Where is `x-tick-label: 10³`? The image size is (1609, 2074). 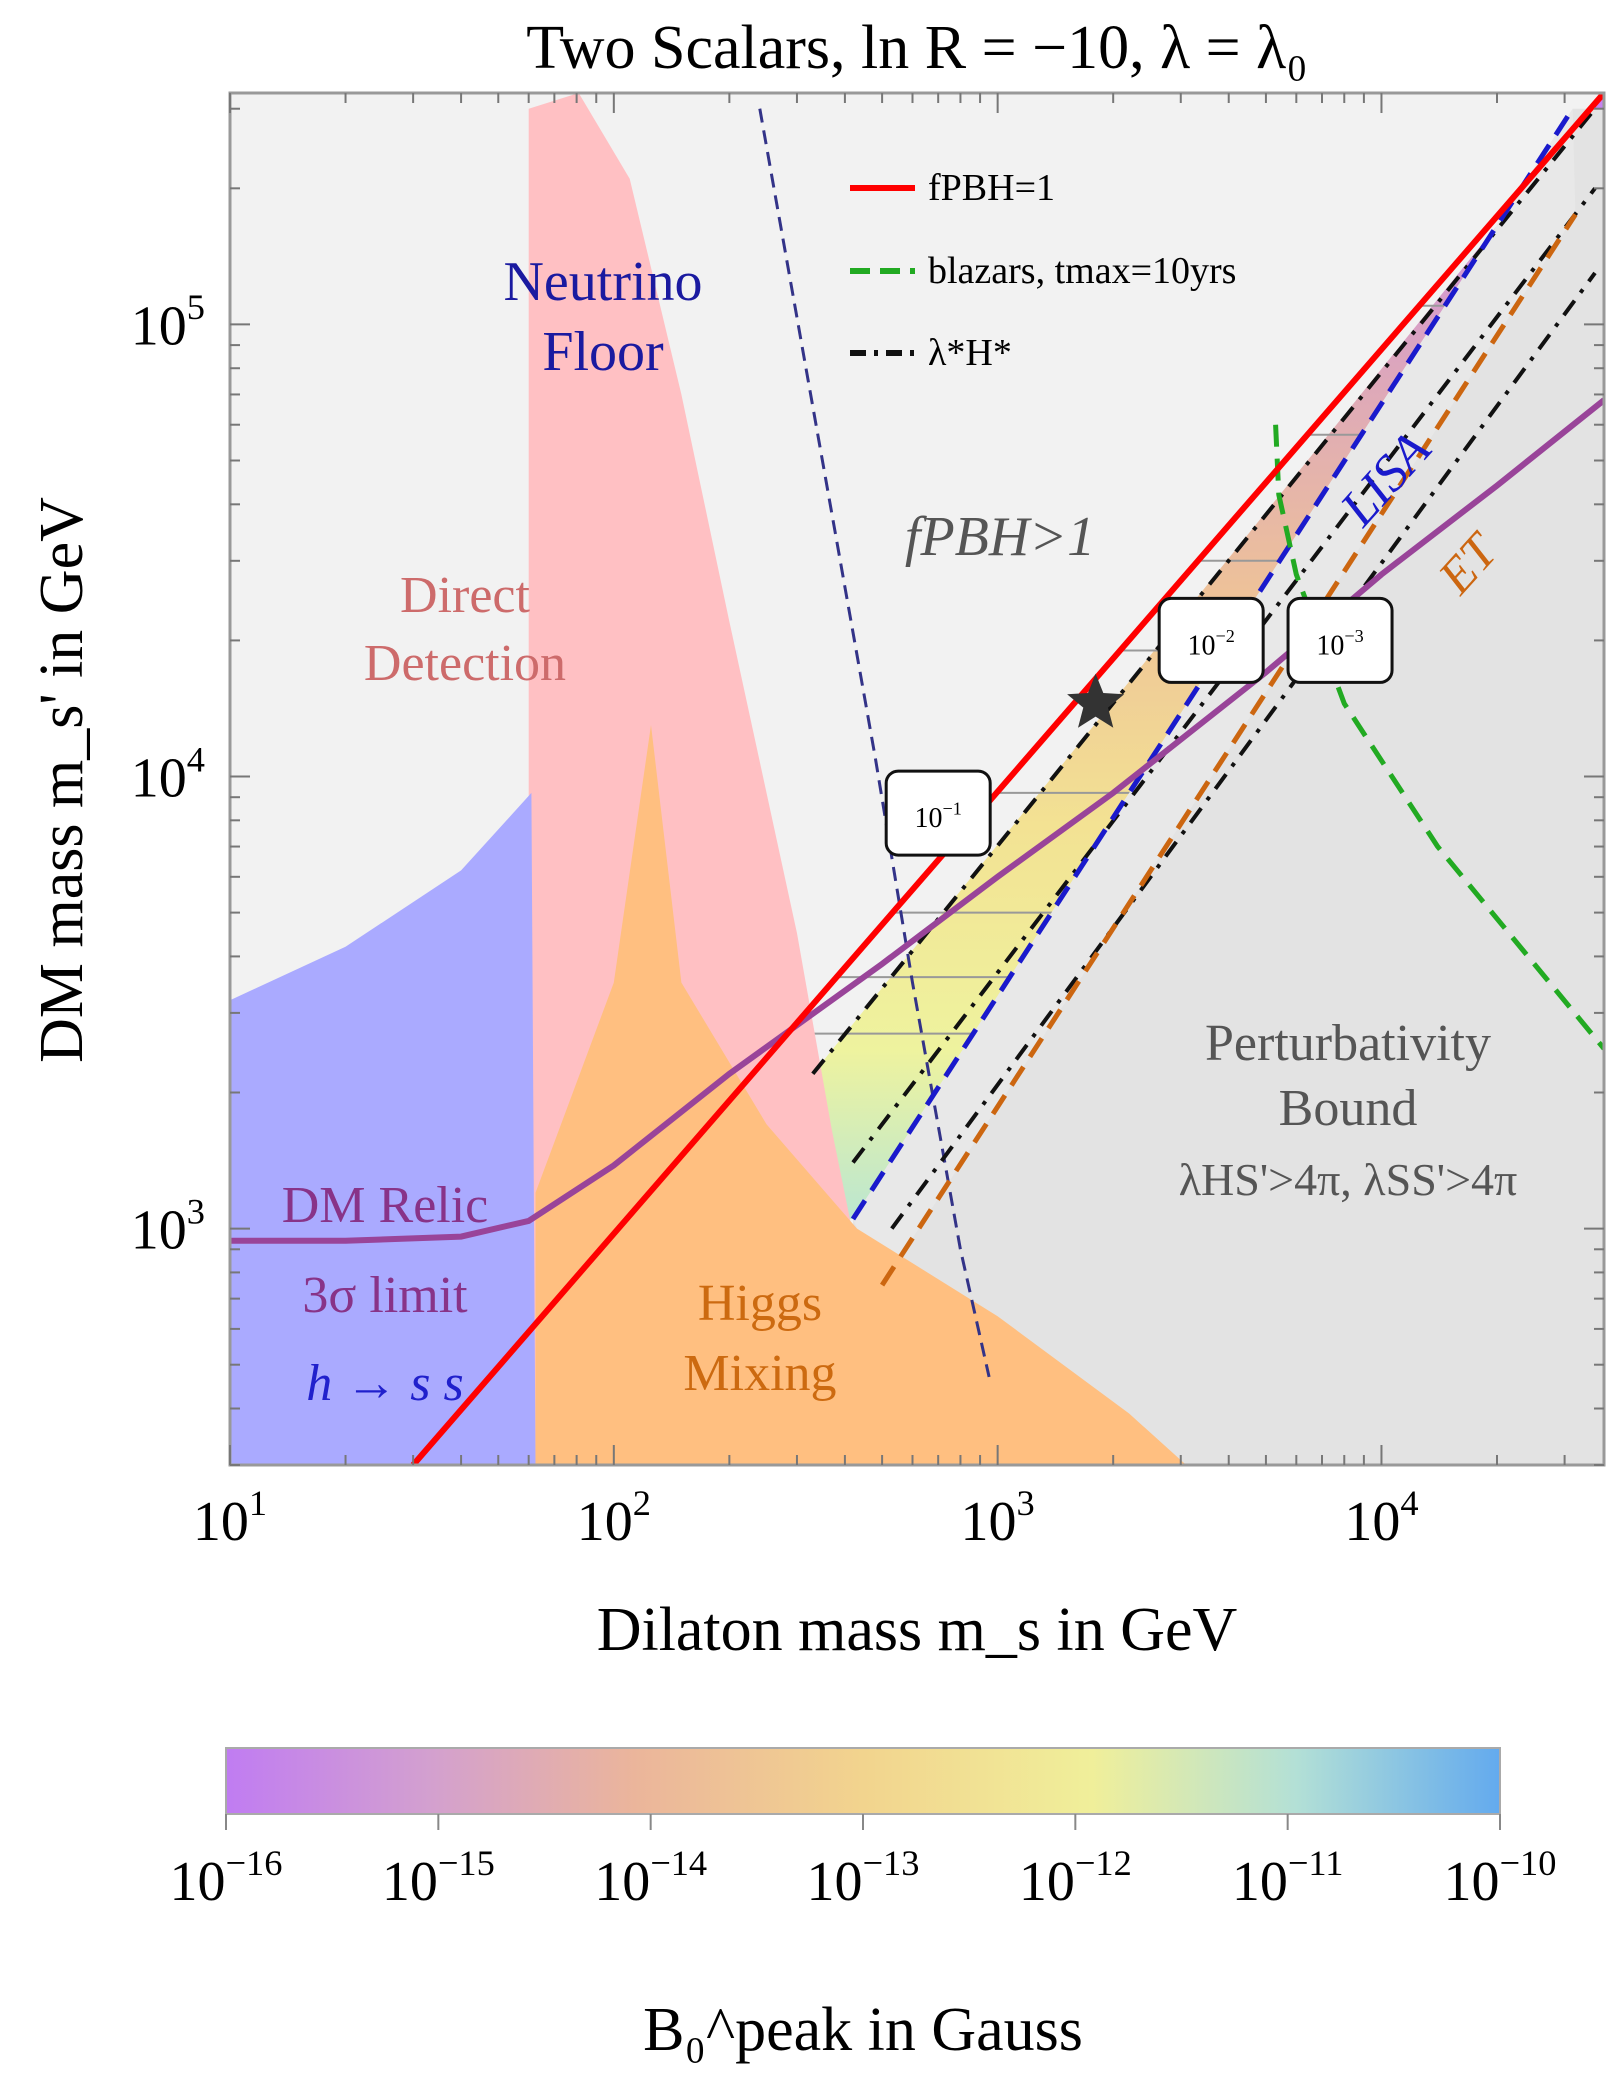 x-tick-label: 10³ is located at coordinates (998, 1518).